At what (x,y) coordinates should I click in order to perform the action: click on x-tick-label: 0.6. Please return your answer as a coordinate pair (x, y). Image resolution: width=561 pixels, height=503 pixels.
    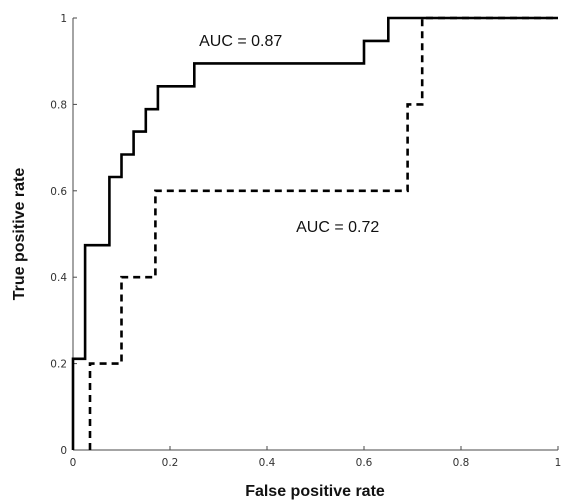
    Looking at the image, I should click on (364, 463).